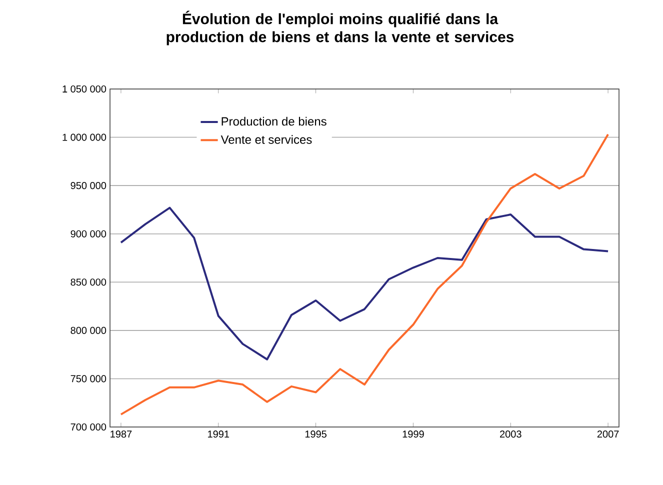 The image size is (663, 485). What do you see at coordinates (88, 330) in the screenshot?
I see `y-tick-label: 800 000` at bounding box center [88, 330].